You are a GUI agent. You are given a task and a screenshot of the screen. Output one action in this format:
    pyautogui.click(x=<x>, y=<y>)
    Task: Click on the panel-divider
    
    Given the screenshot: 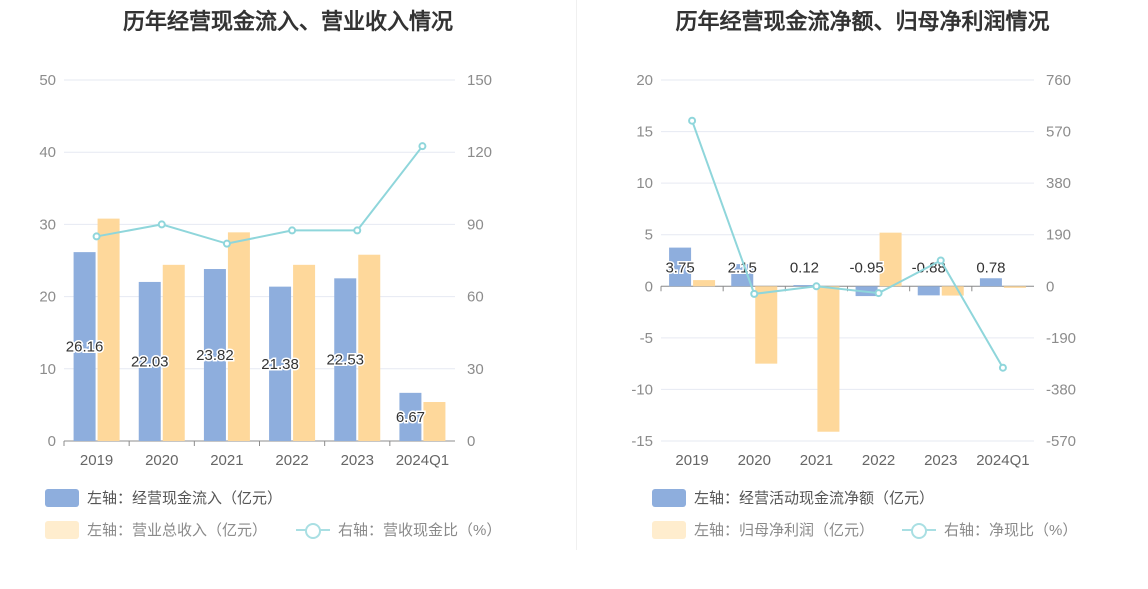 What is the action you would take?
    pyautogui.click(x=576, y=275)
    